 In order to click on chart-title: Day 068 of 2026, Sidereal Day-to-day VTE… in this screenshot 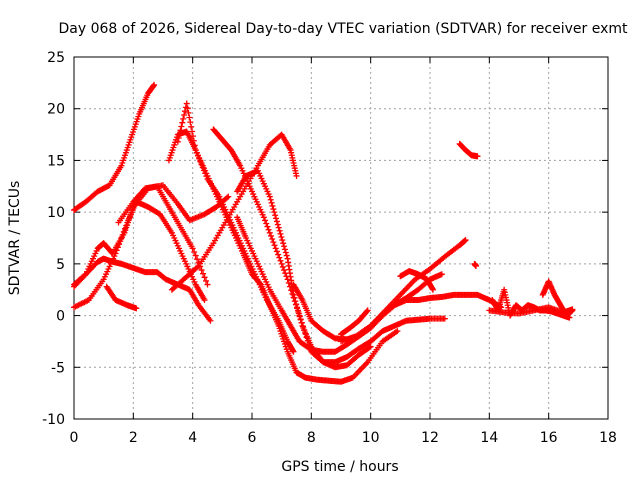, I will do `click(344, 29)`.